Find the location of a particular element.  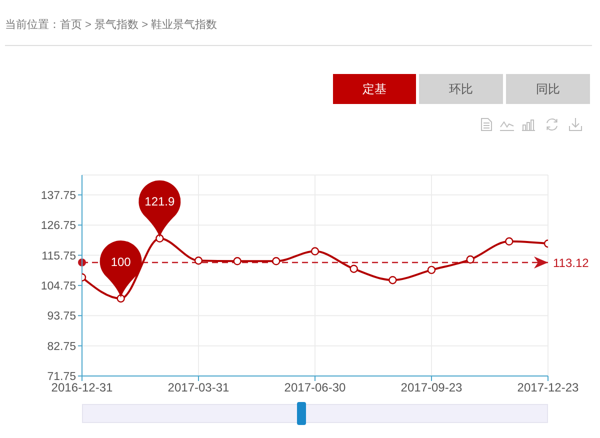

x-tick-label: 2017-09-23 is located at coordinates (431, 387).